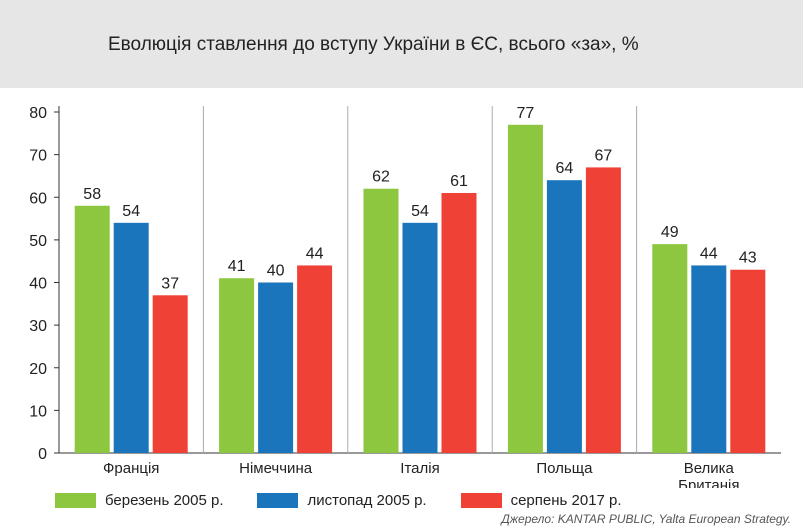 This screenshot has height=531, width=803. What do you see at coordinates (419, 468) in the screenshot?
I see `x-category-label-2-0: Італія` at bounding box center [419, 468].